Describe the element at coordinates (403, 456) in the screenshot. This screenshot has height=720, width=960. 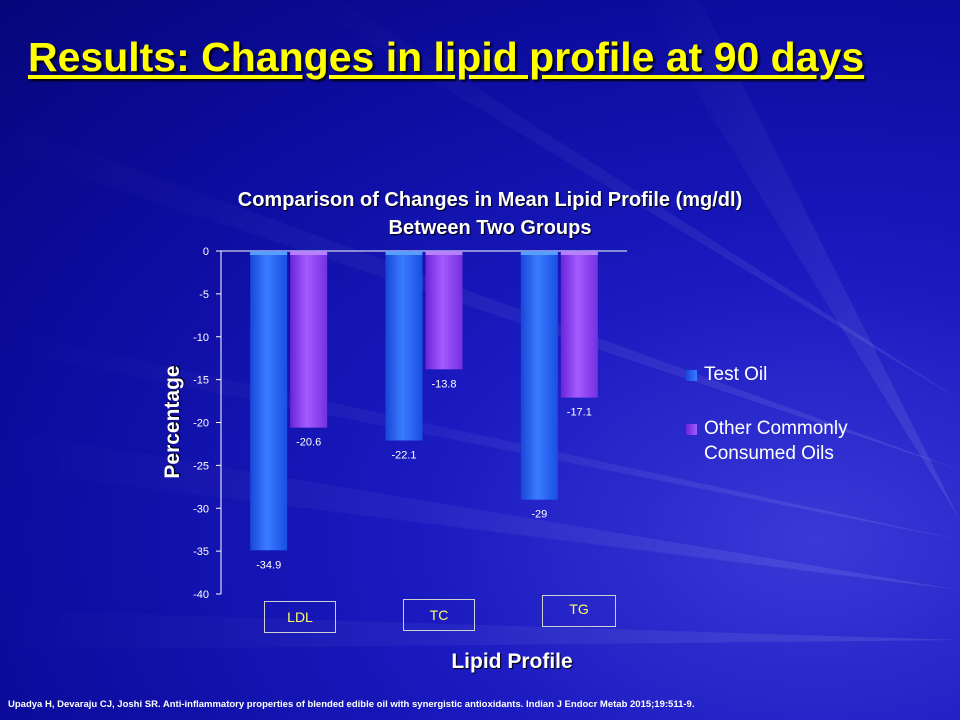
I see `data-label: -22.1` at that location.